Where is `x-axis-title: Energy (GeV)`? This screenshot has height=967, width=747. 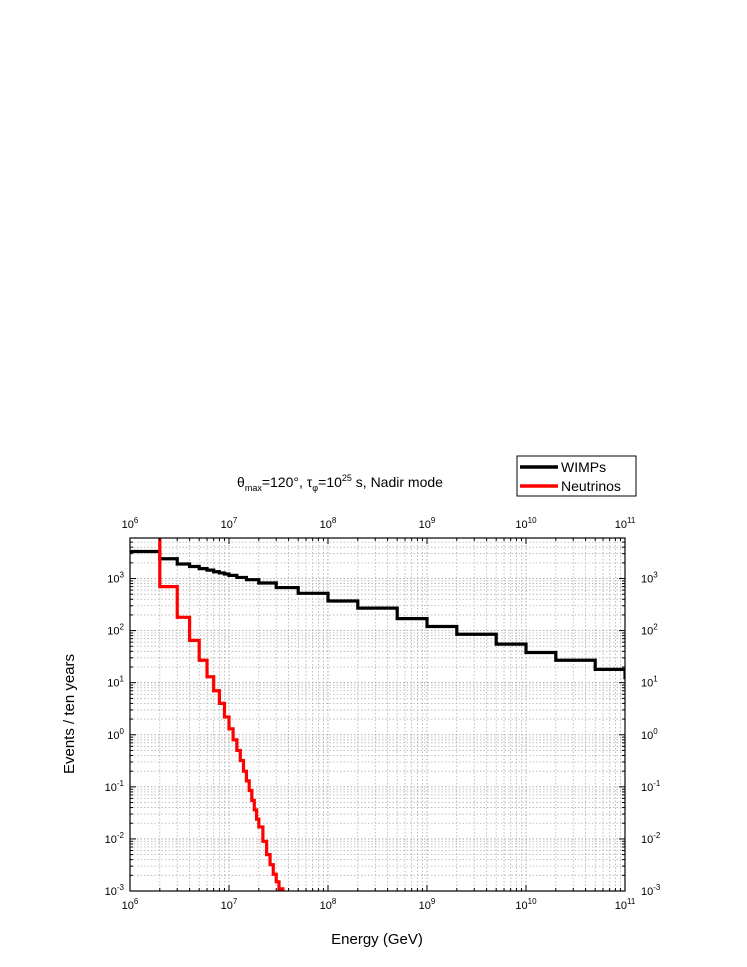
x-axis-title: Energy (GeV) is located at coordinates (377, 939).